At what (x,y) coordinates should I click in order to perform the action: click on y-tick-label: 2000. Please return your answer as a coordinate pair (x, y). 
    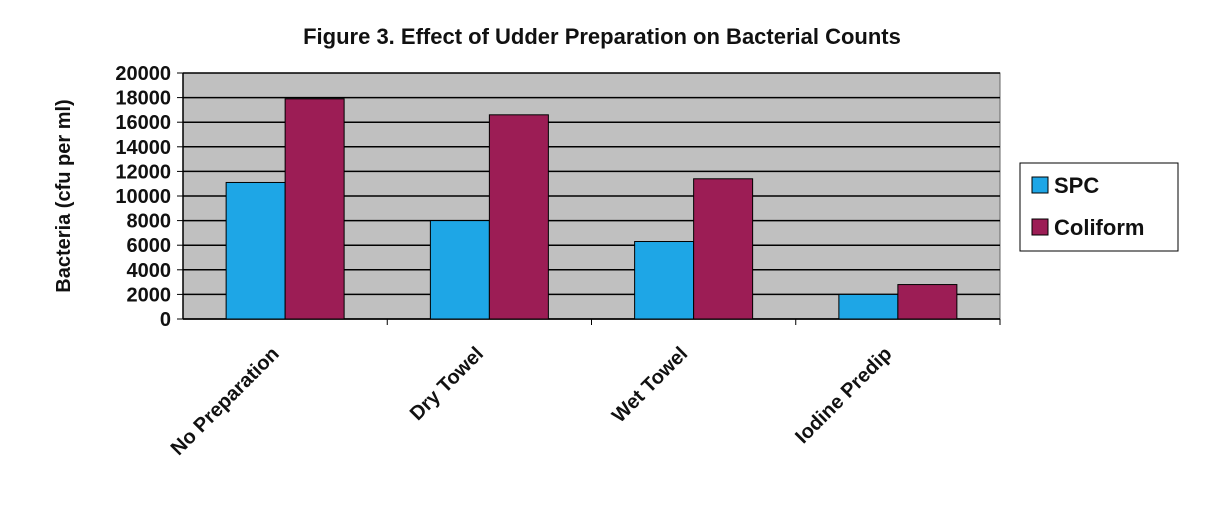
    Looking at the image, I should click on (149, 295).